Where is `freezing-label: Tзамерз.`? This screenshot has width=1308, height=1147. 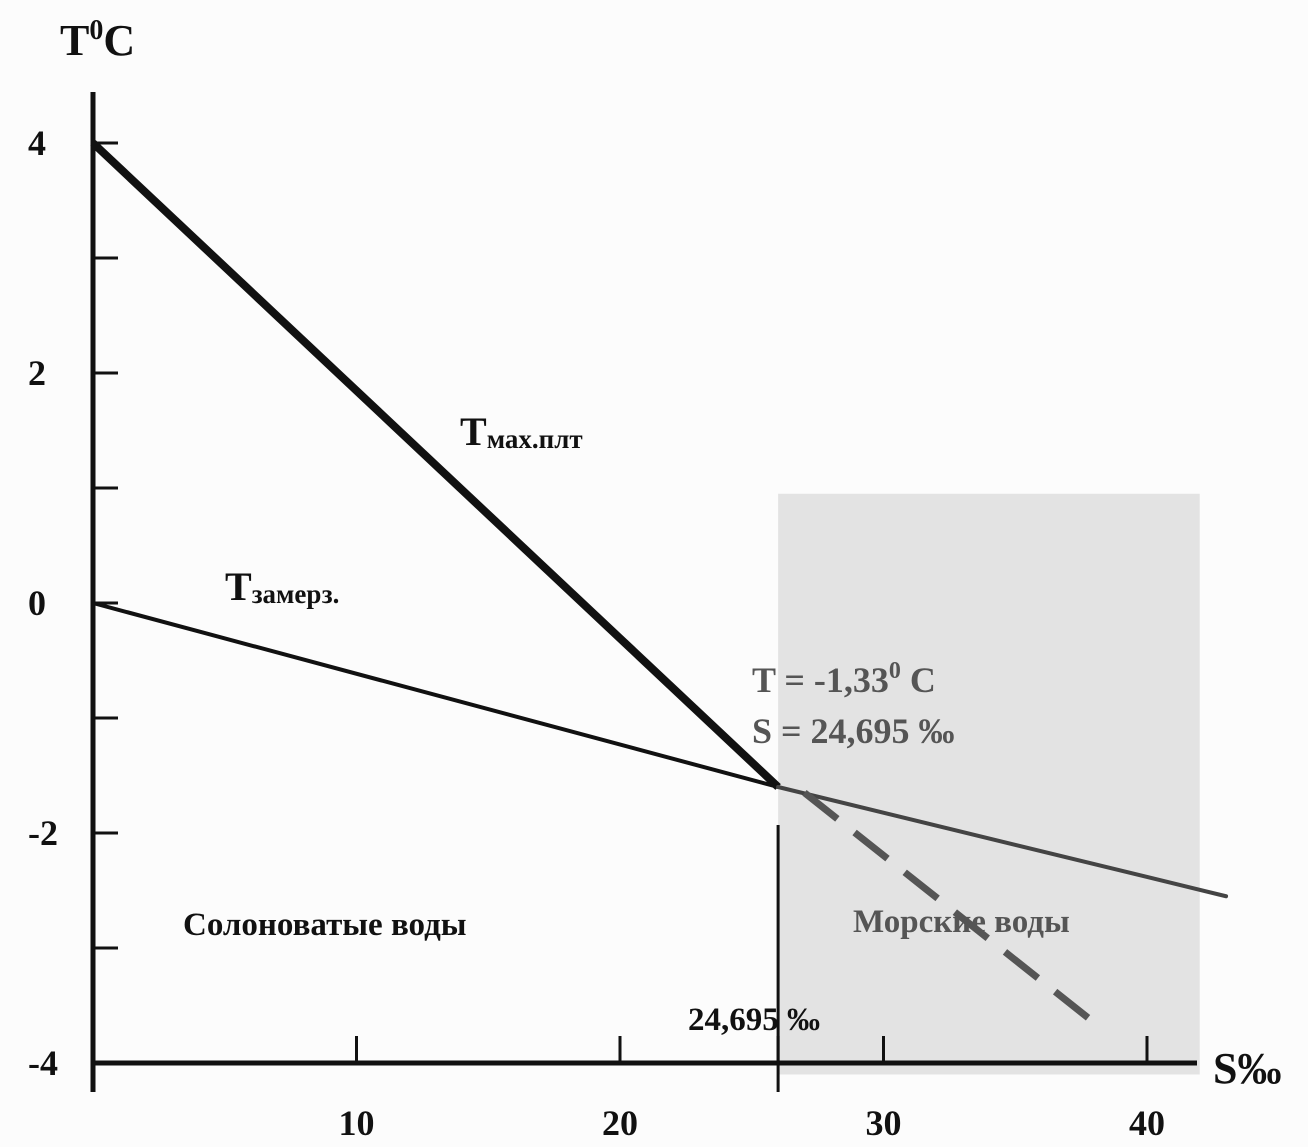 freezing-label: Tзамерз. is located at coordinates (282, 586).